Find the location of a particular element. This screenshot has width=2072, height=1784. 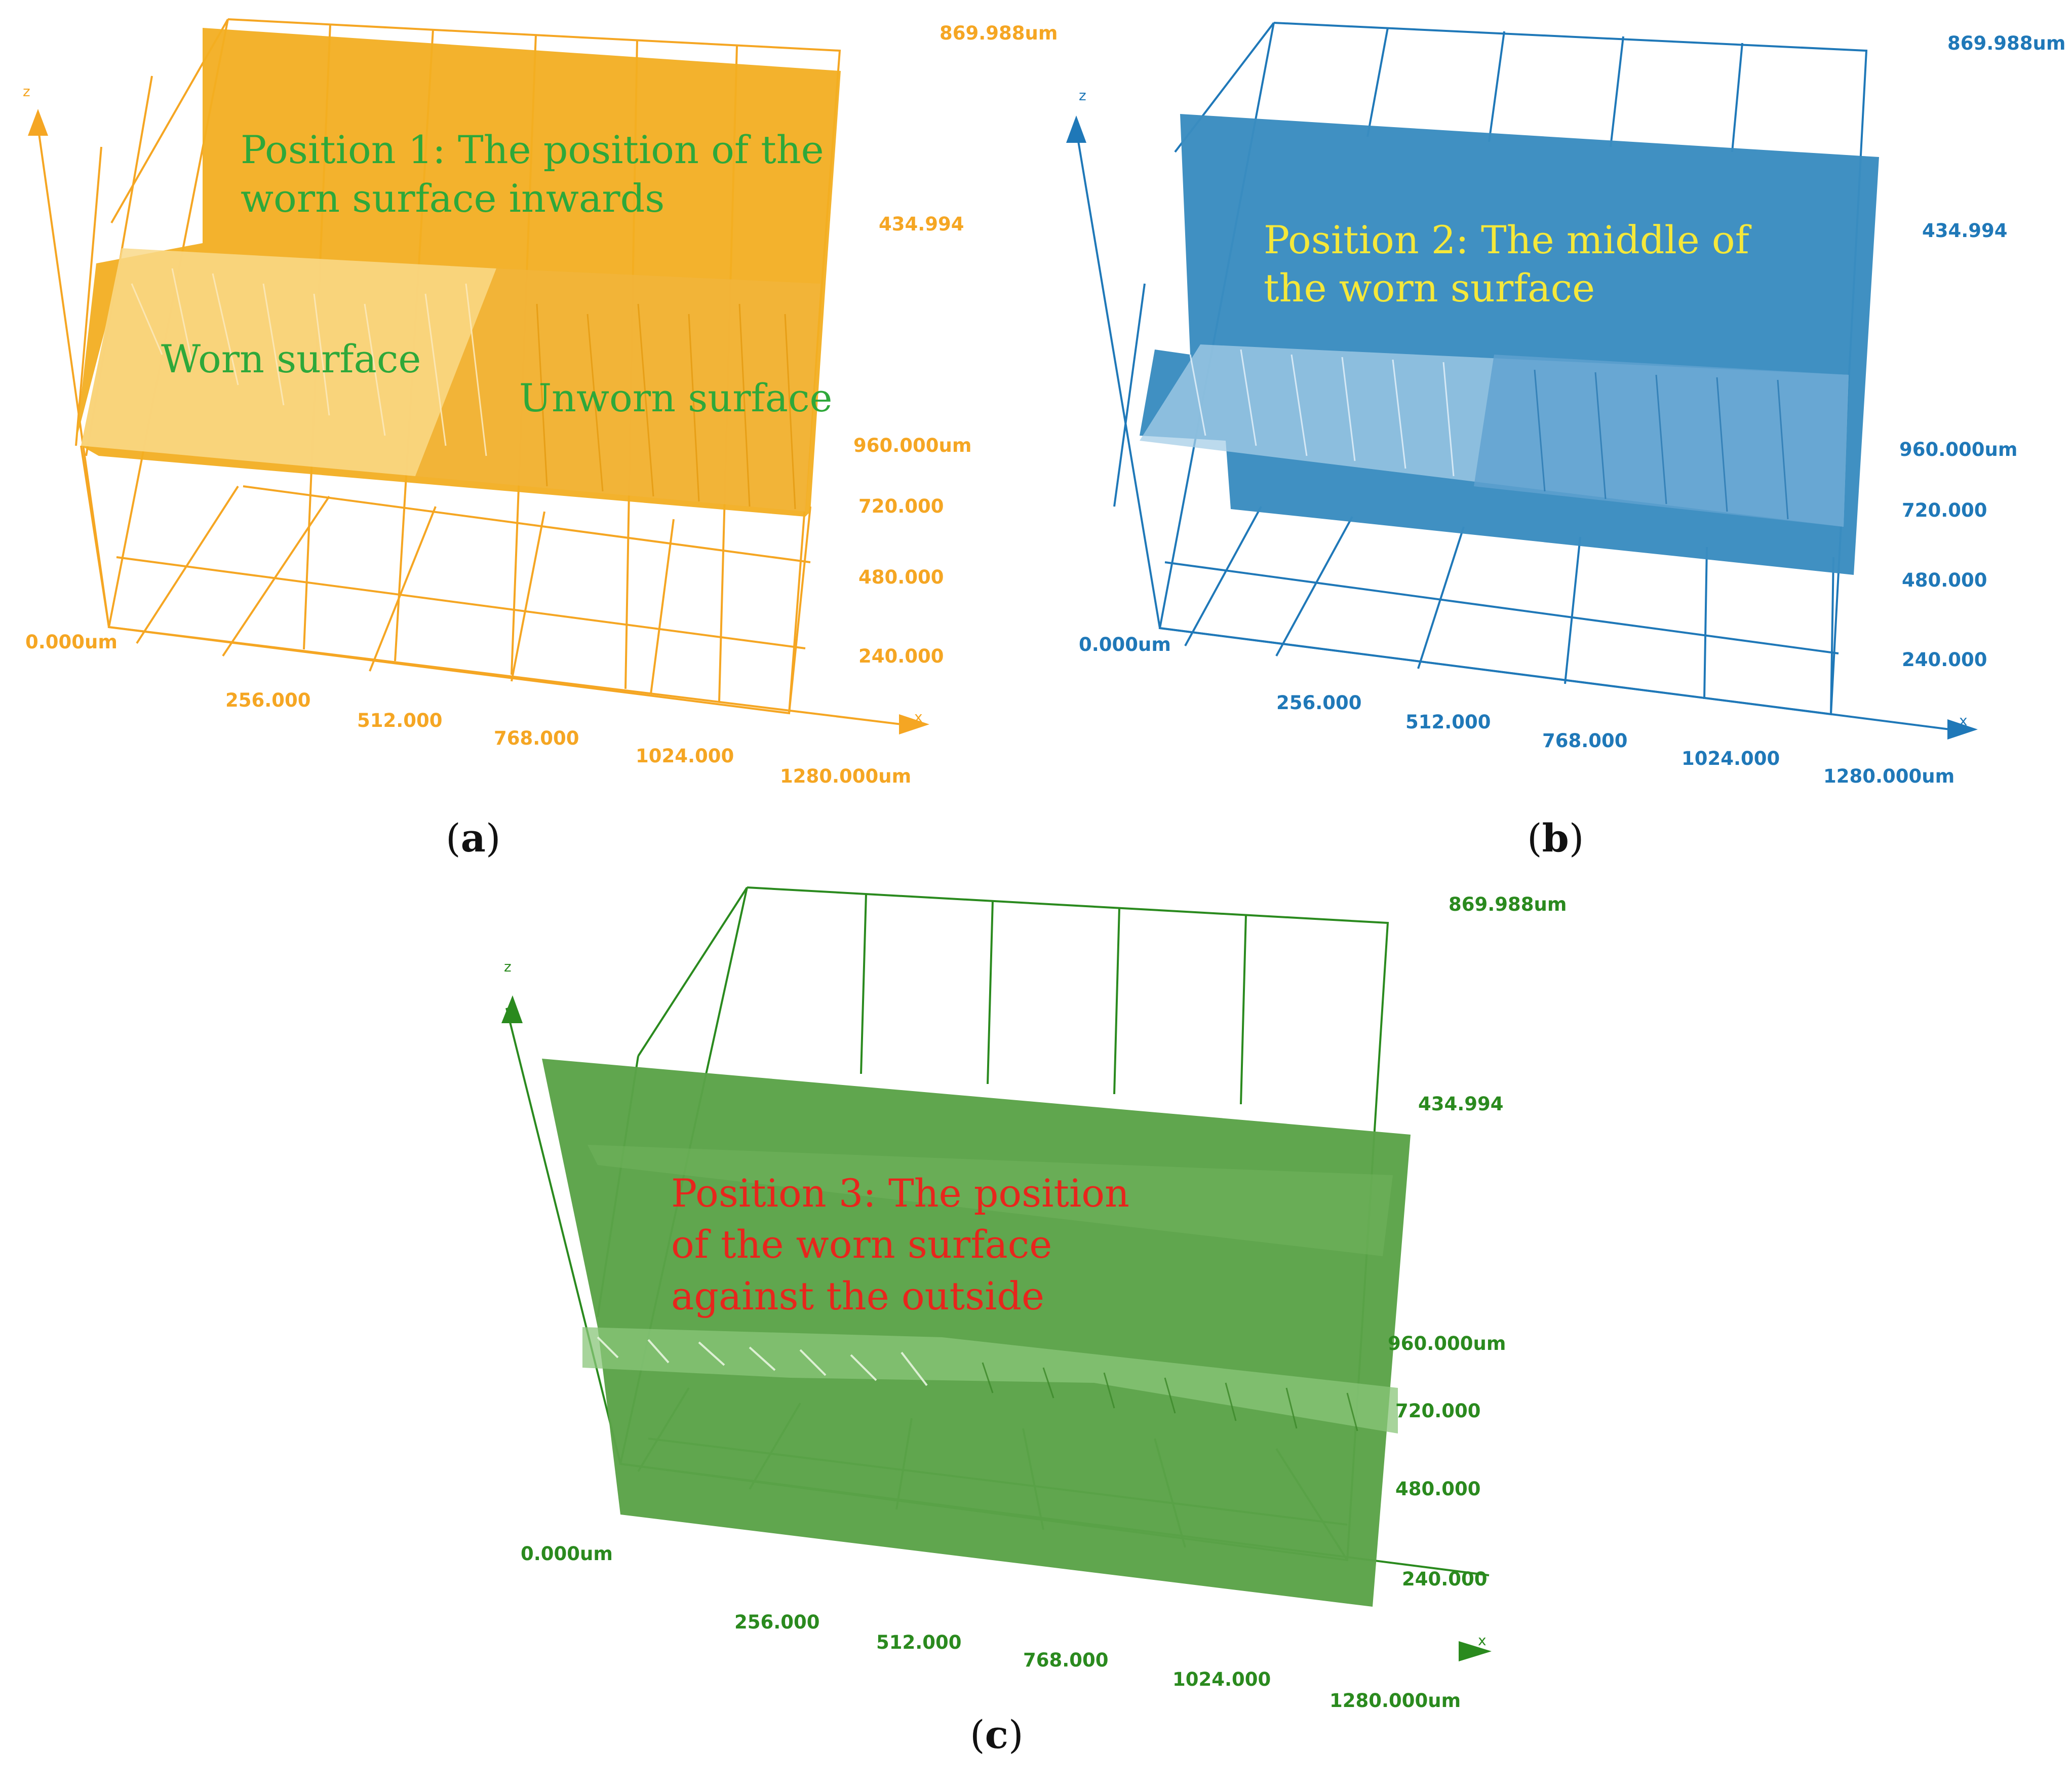

annotation-position-label: the worn surface is located at coordinates (1430, 288).